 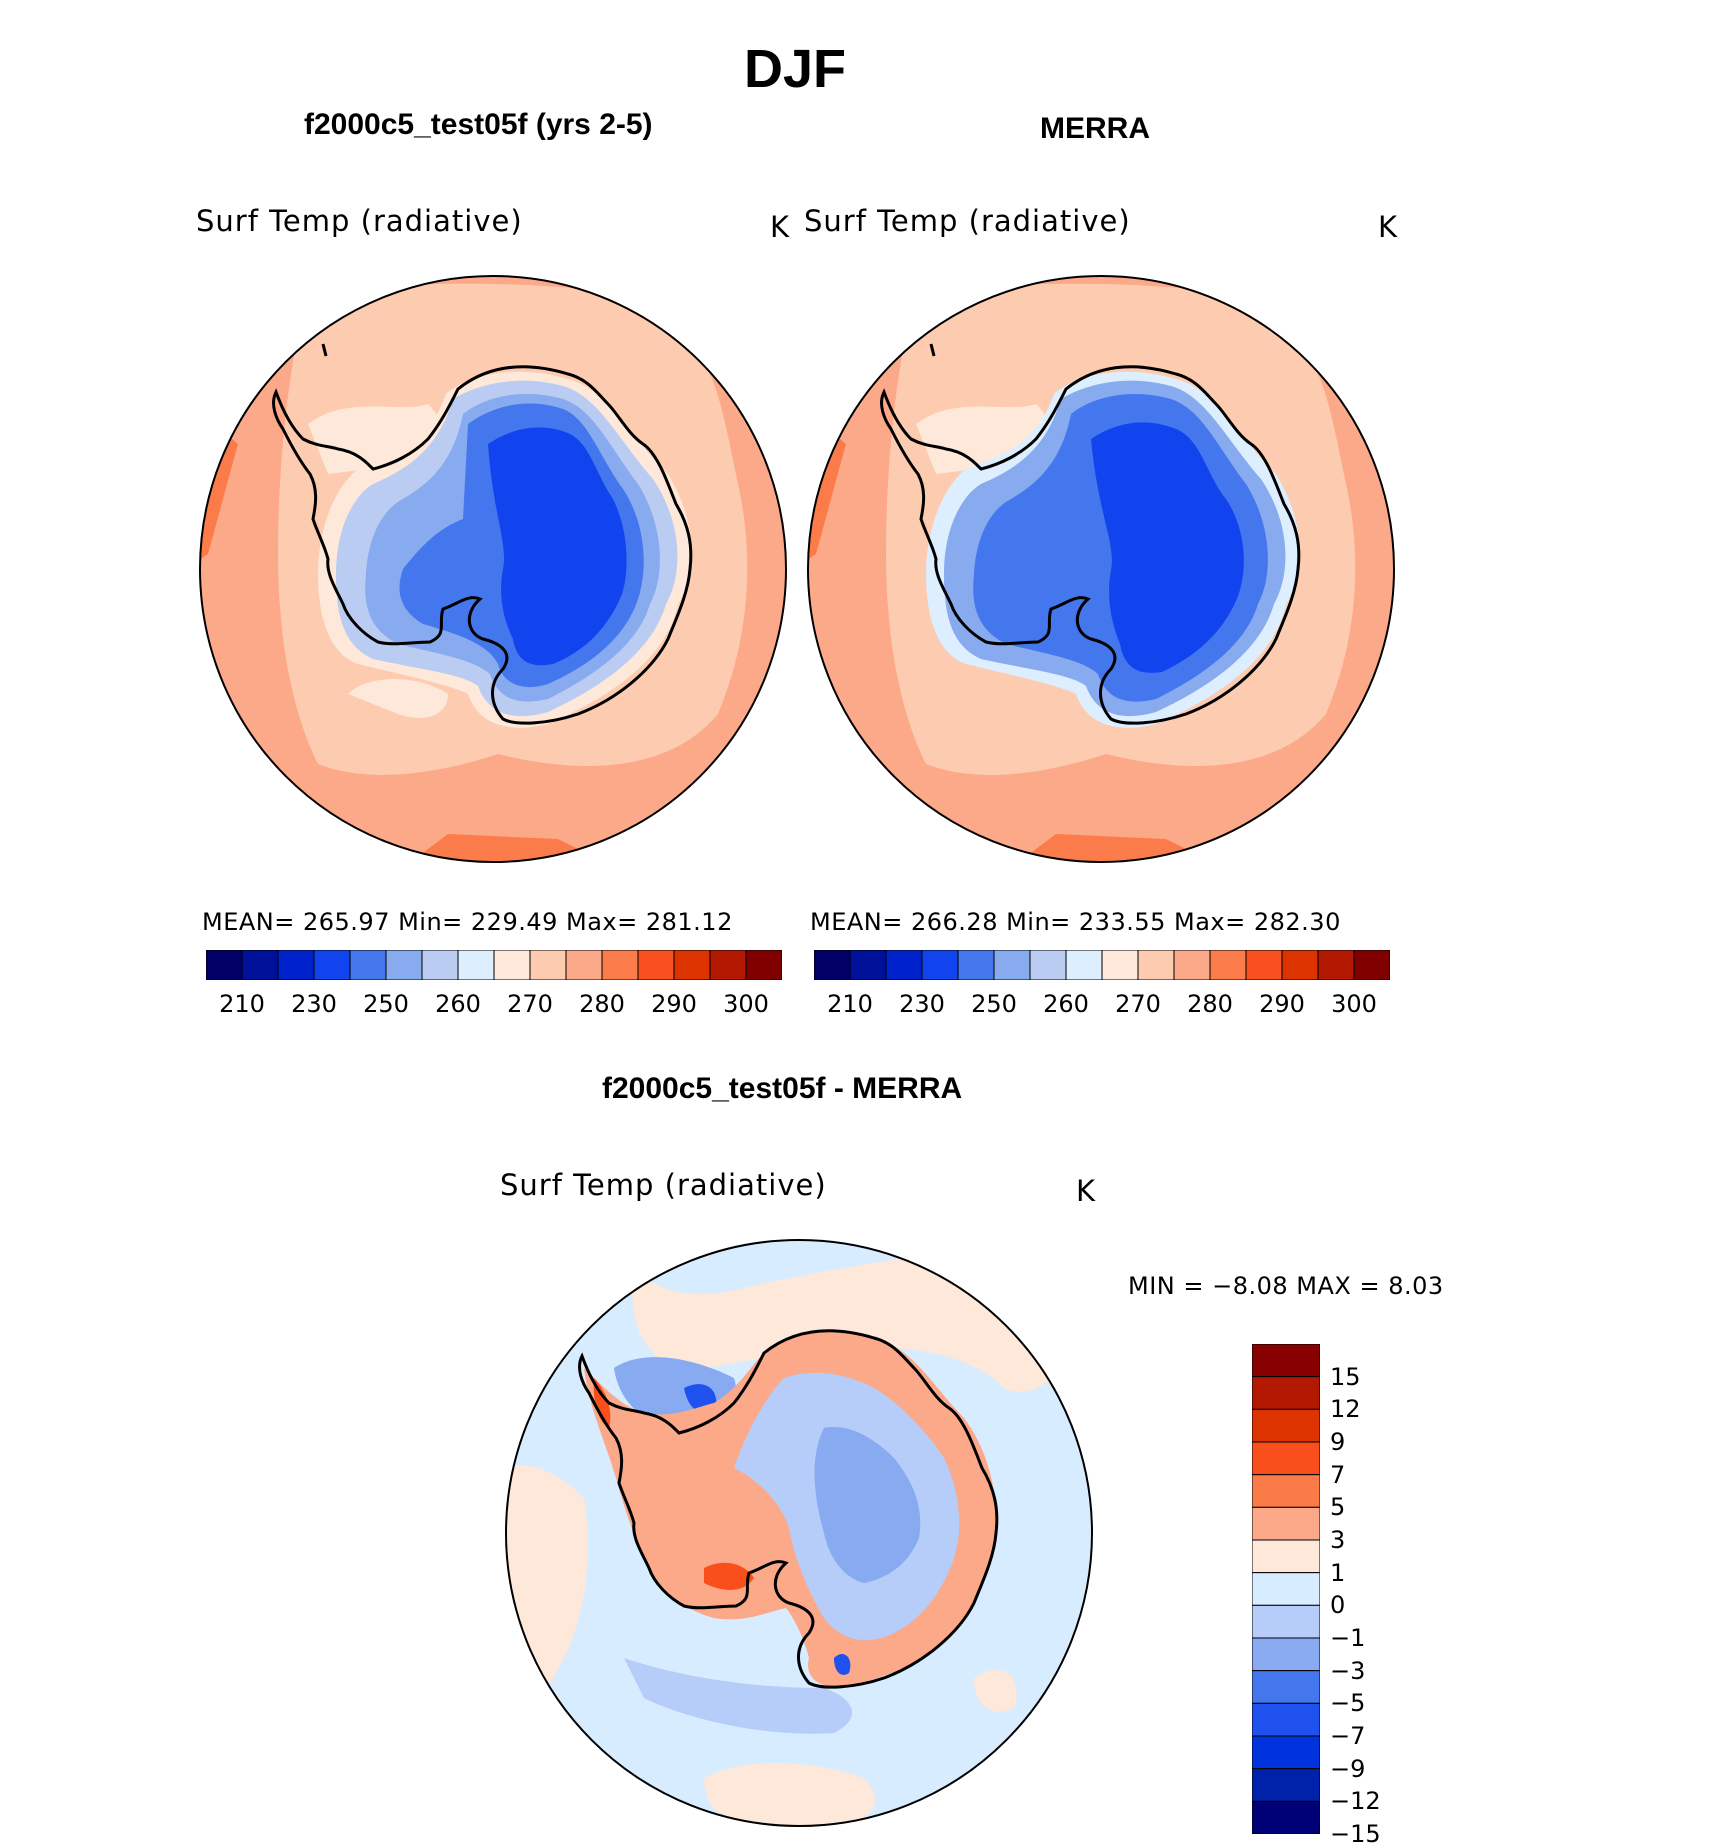 What do you see at coordinates (493, 569) in the screenshot?
I see `panel1-map` at bounding box center [493, 569].